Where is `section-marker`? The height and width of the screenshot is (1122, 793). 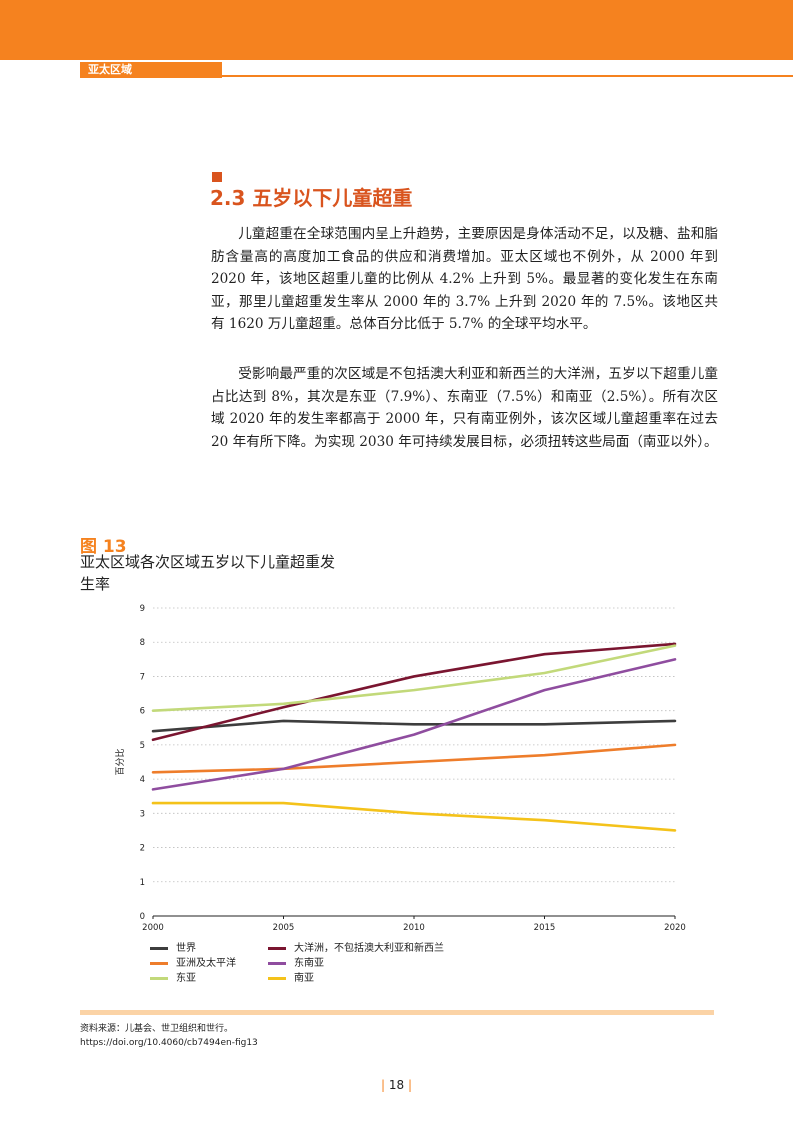
section-marker is located at coordinates (217, 177).